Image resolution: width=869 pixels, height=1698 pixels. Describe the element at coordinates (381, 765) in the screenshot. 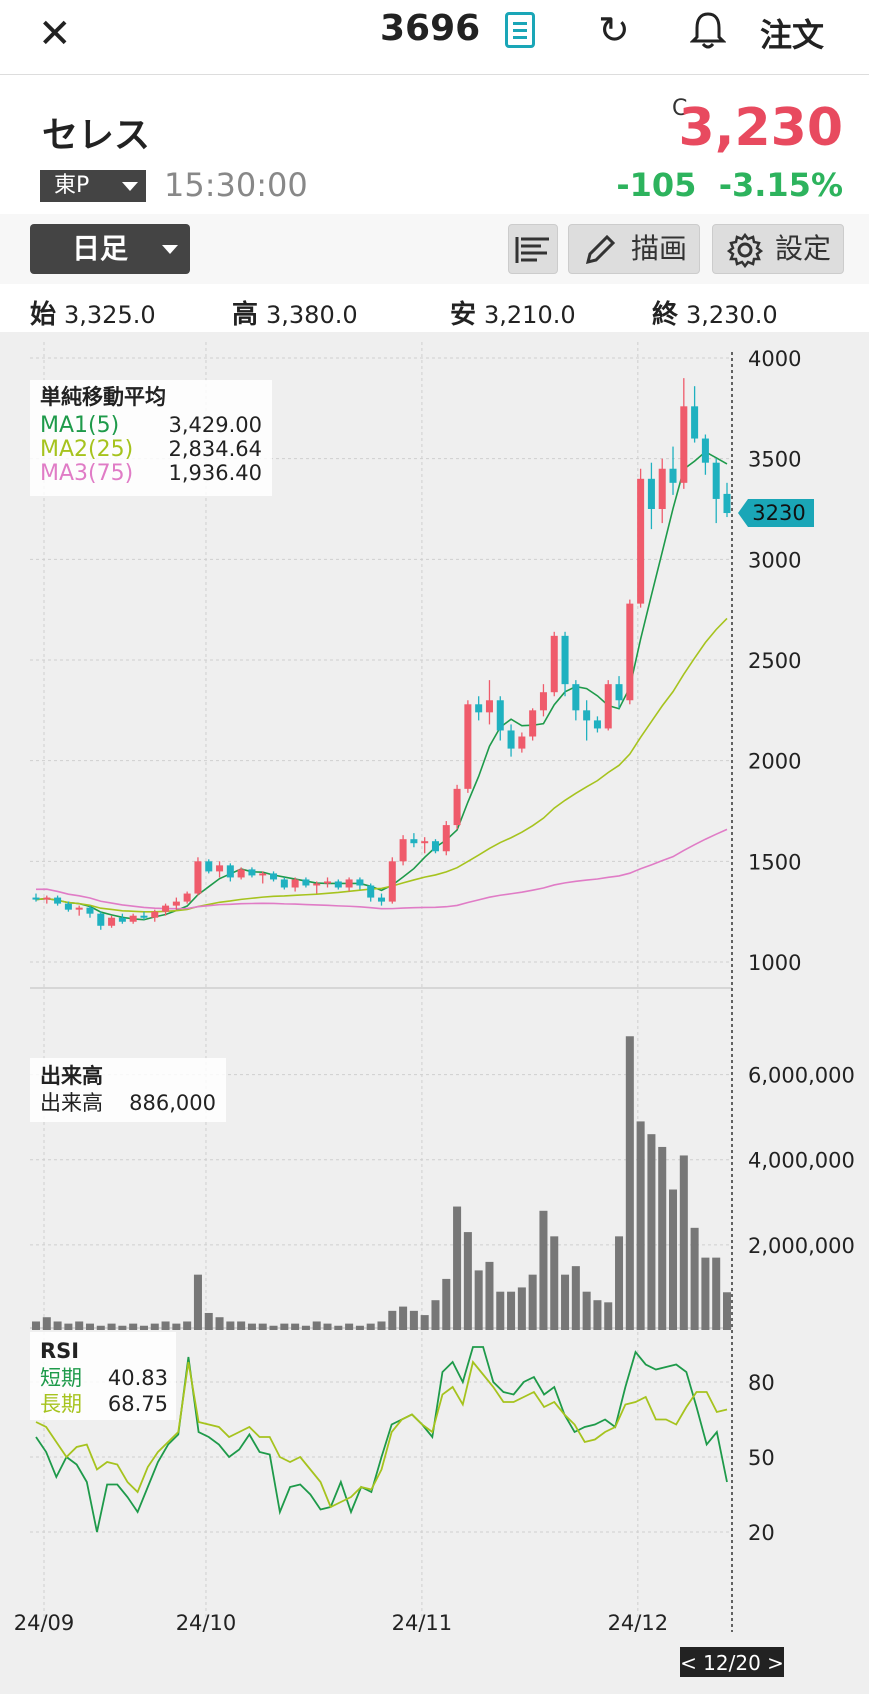

I see `ma2-line` at that location.